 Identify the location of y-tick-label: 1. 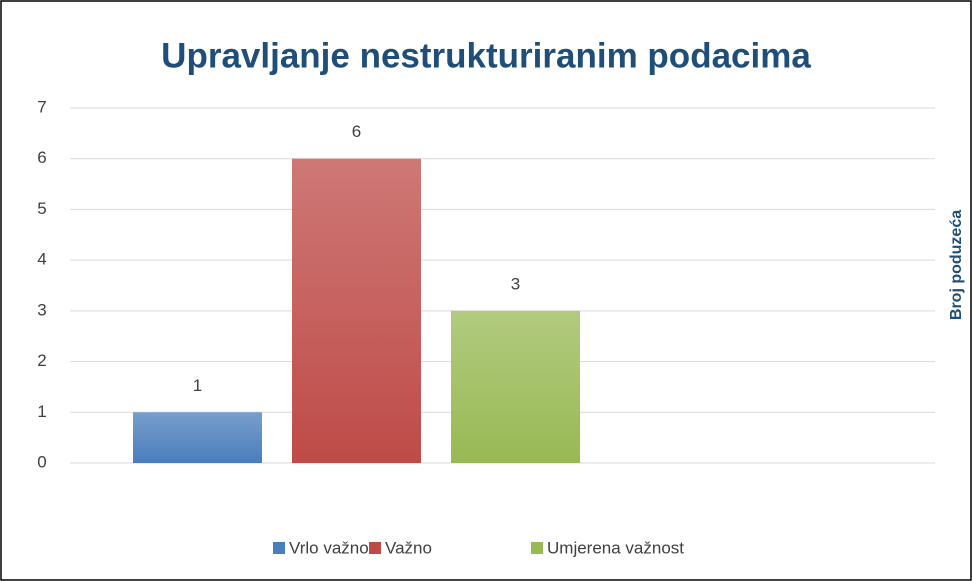
(41, 411).